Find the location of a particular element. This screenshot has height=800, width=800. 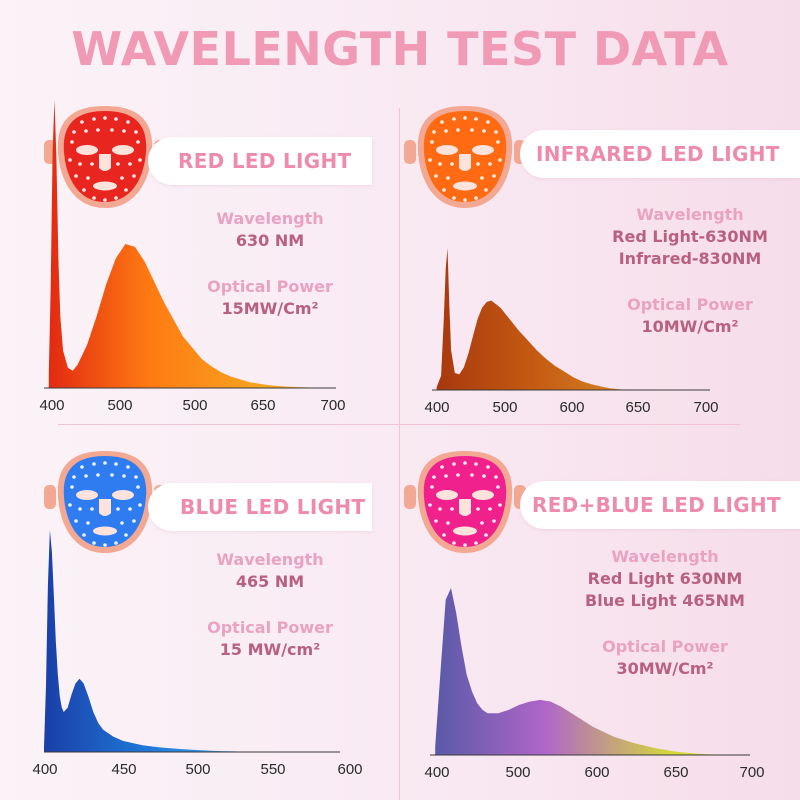

infrared-led-title-text: INFRARED LED LIGHT is located at coordinates (658, 154).